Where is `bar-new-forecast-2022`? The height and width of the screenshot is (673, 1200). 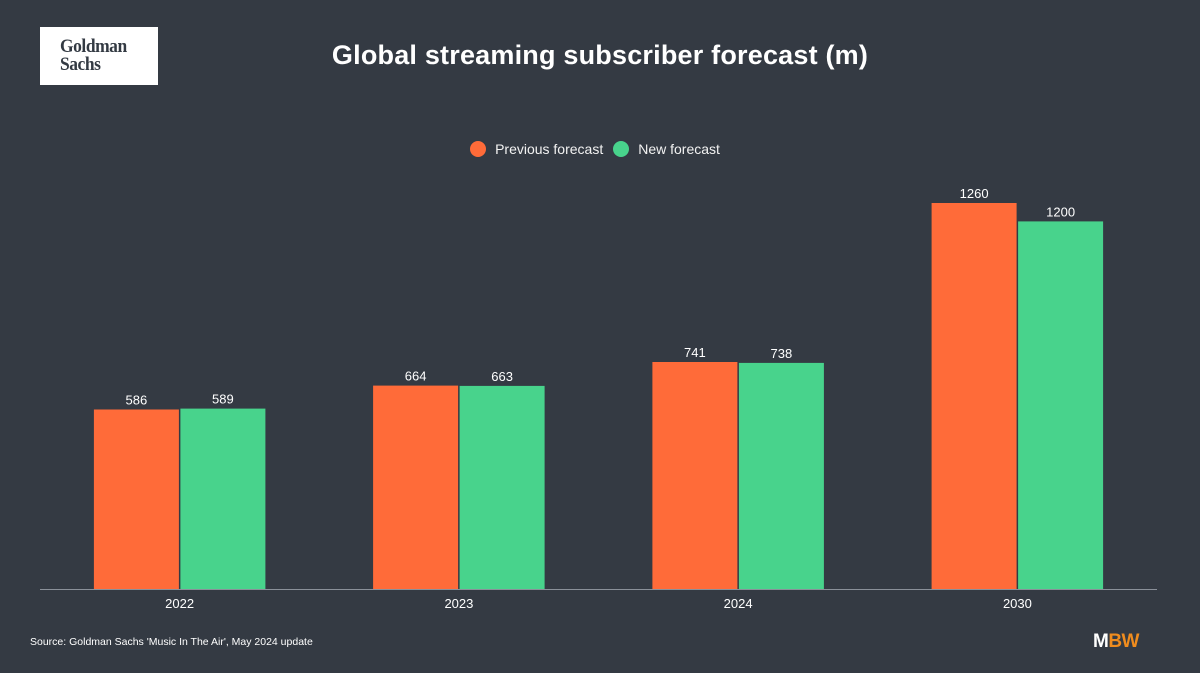
bar-new-forecast-2022 is located at coordinates (223, 498).